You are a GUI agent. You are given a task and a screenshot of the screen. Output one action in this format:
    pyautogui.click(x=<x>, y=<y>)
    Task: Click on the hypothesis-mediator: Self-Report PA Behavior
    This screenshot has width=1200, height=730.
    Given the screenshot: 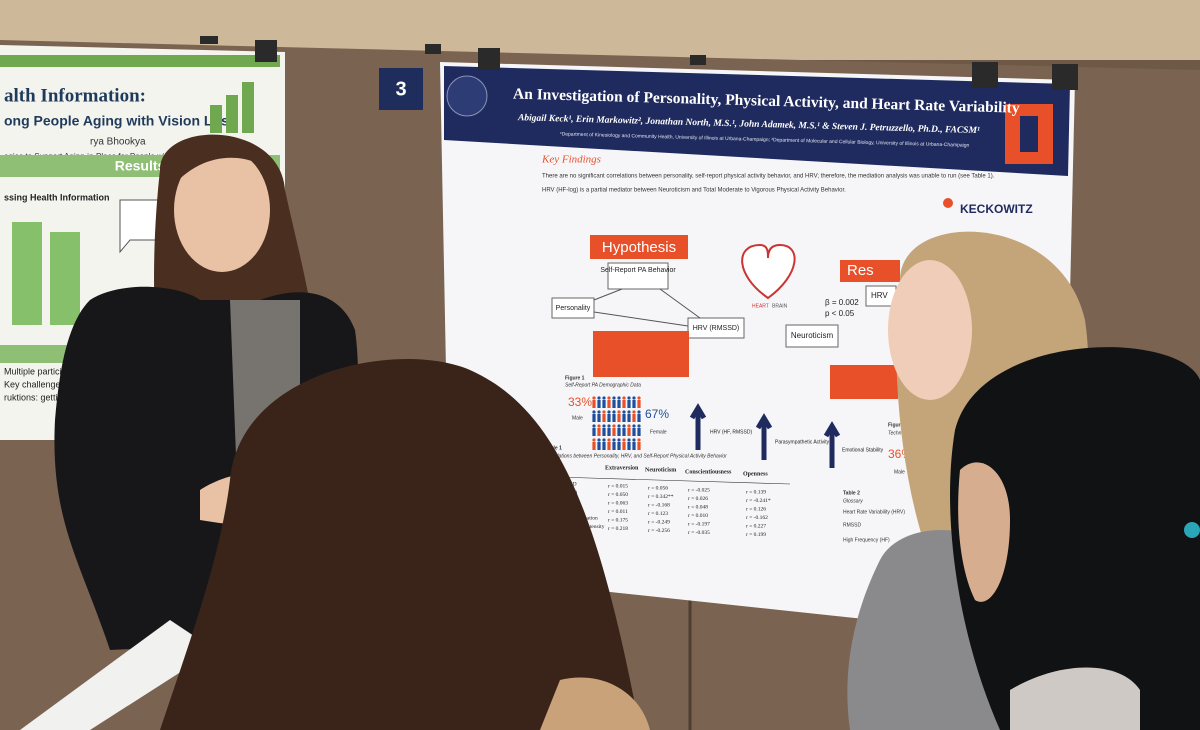 What is the action you would take?
    pyautogui.click(x=638, y=270)
    